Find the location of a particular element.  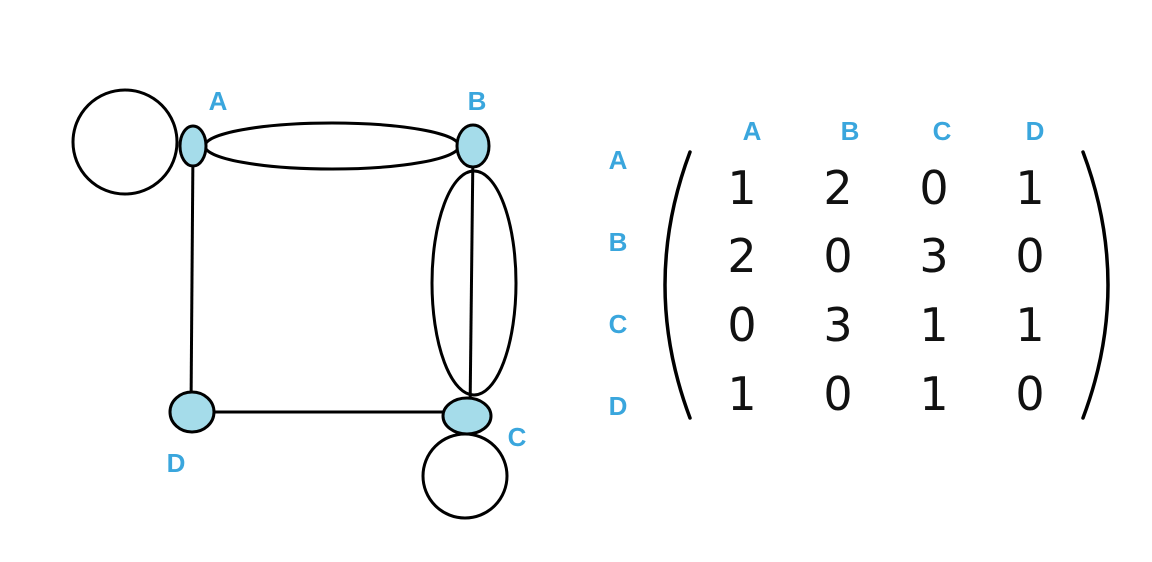

node-label-c: C is located at coordinates (517, 437).